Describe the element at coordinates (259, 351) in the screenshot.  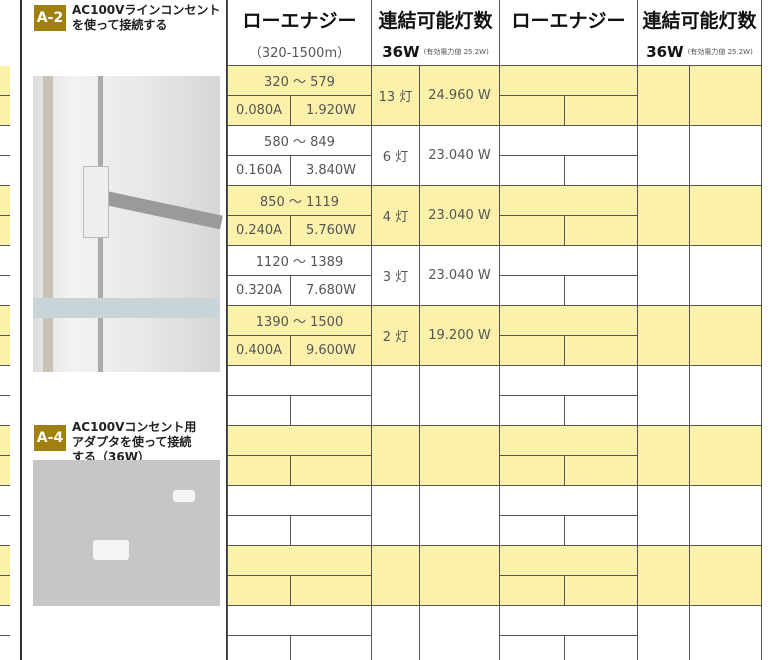
I see `current: 0.400A` at that location.